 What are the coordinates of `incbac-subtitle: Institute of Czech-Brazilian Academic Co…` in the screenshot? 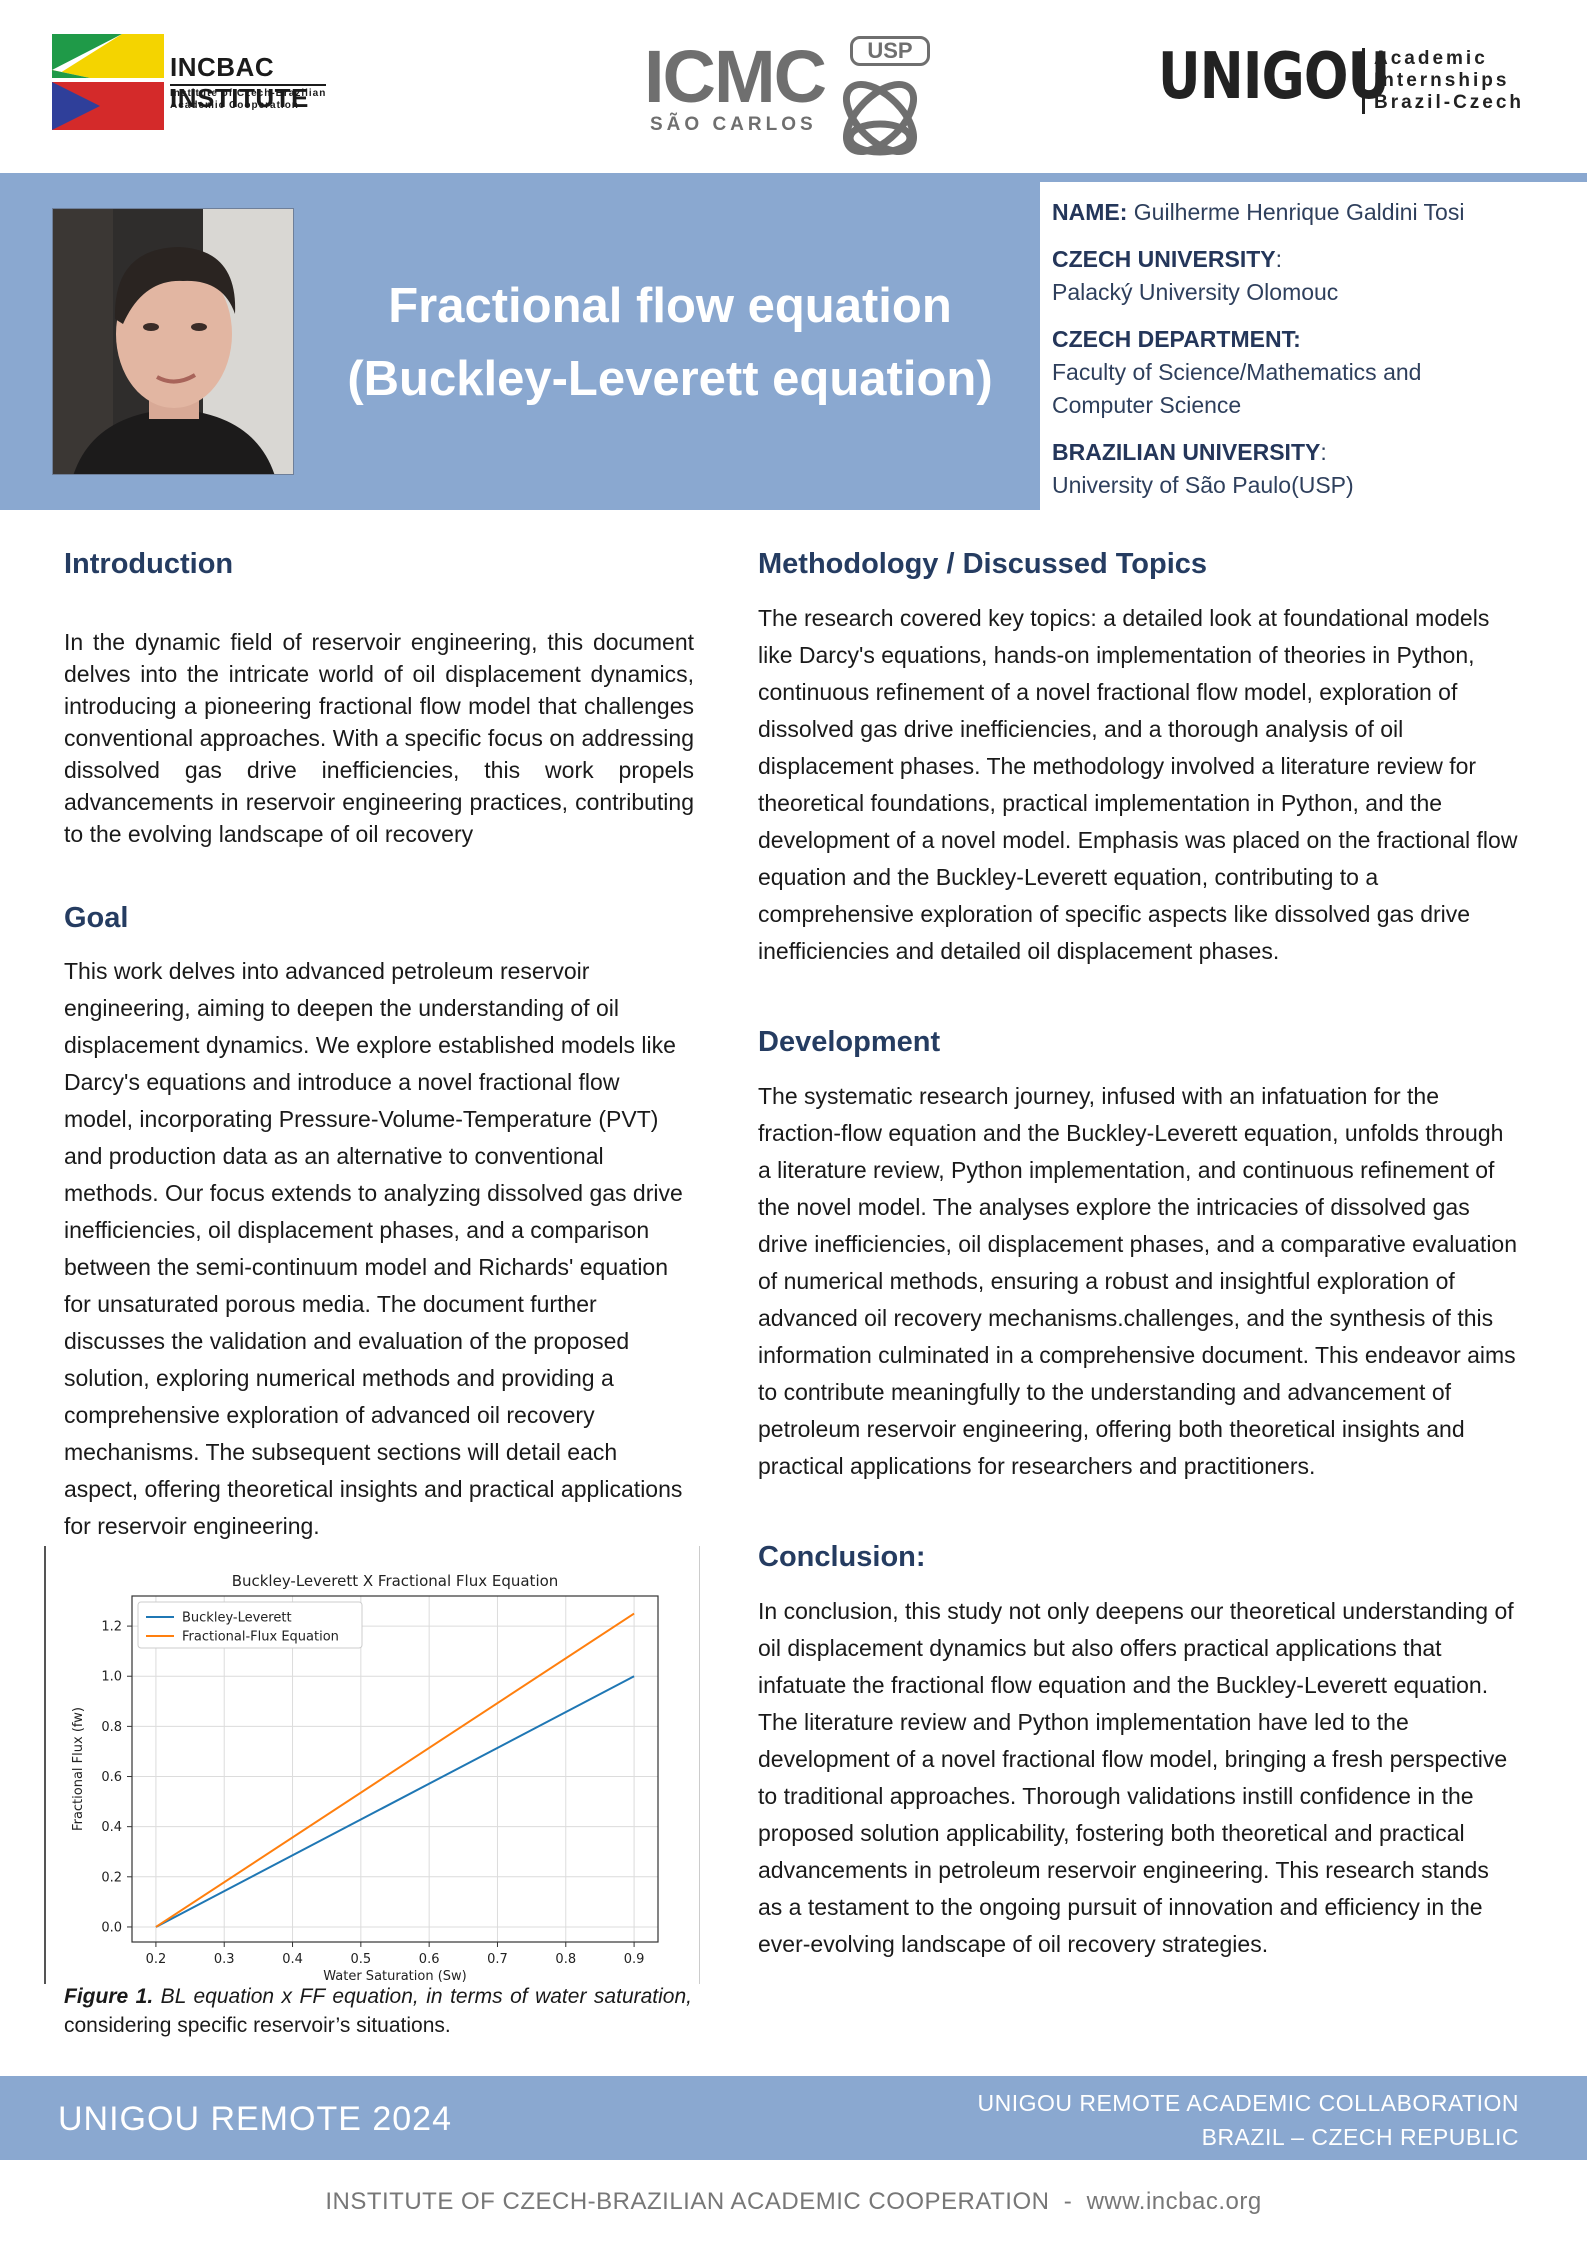 It's located at (248, 98).